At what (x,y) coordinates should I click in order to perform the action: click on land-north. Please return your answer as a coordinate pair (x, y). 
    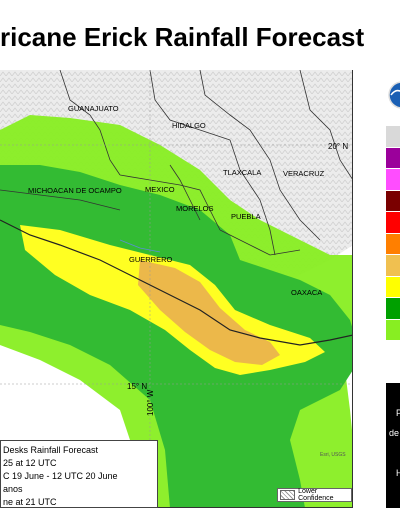
    Looking at the image, I should click on (206, 110).